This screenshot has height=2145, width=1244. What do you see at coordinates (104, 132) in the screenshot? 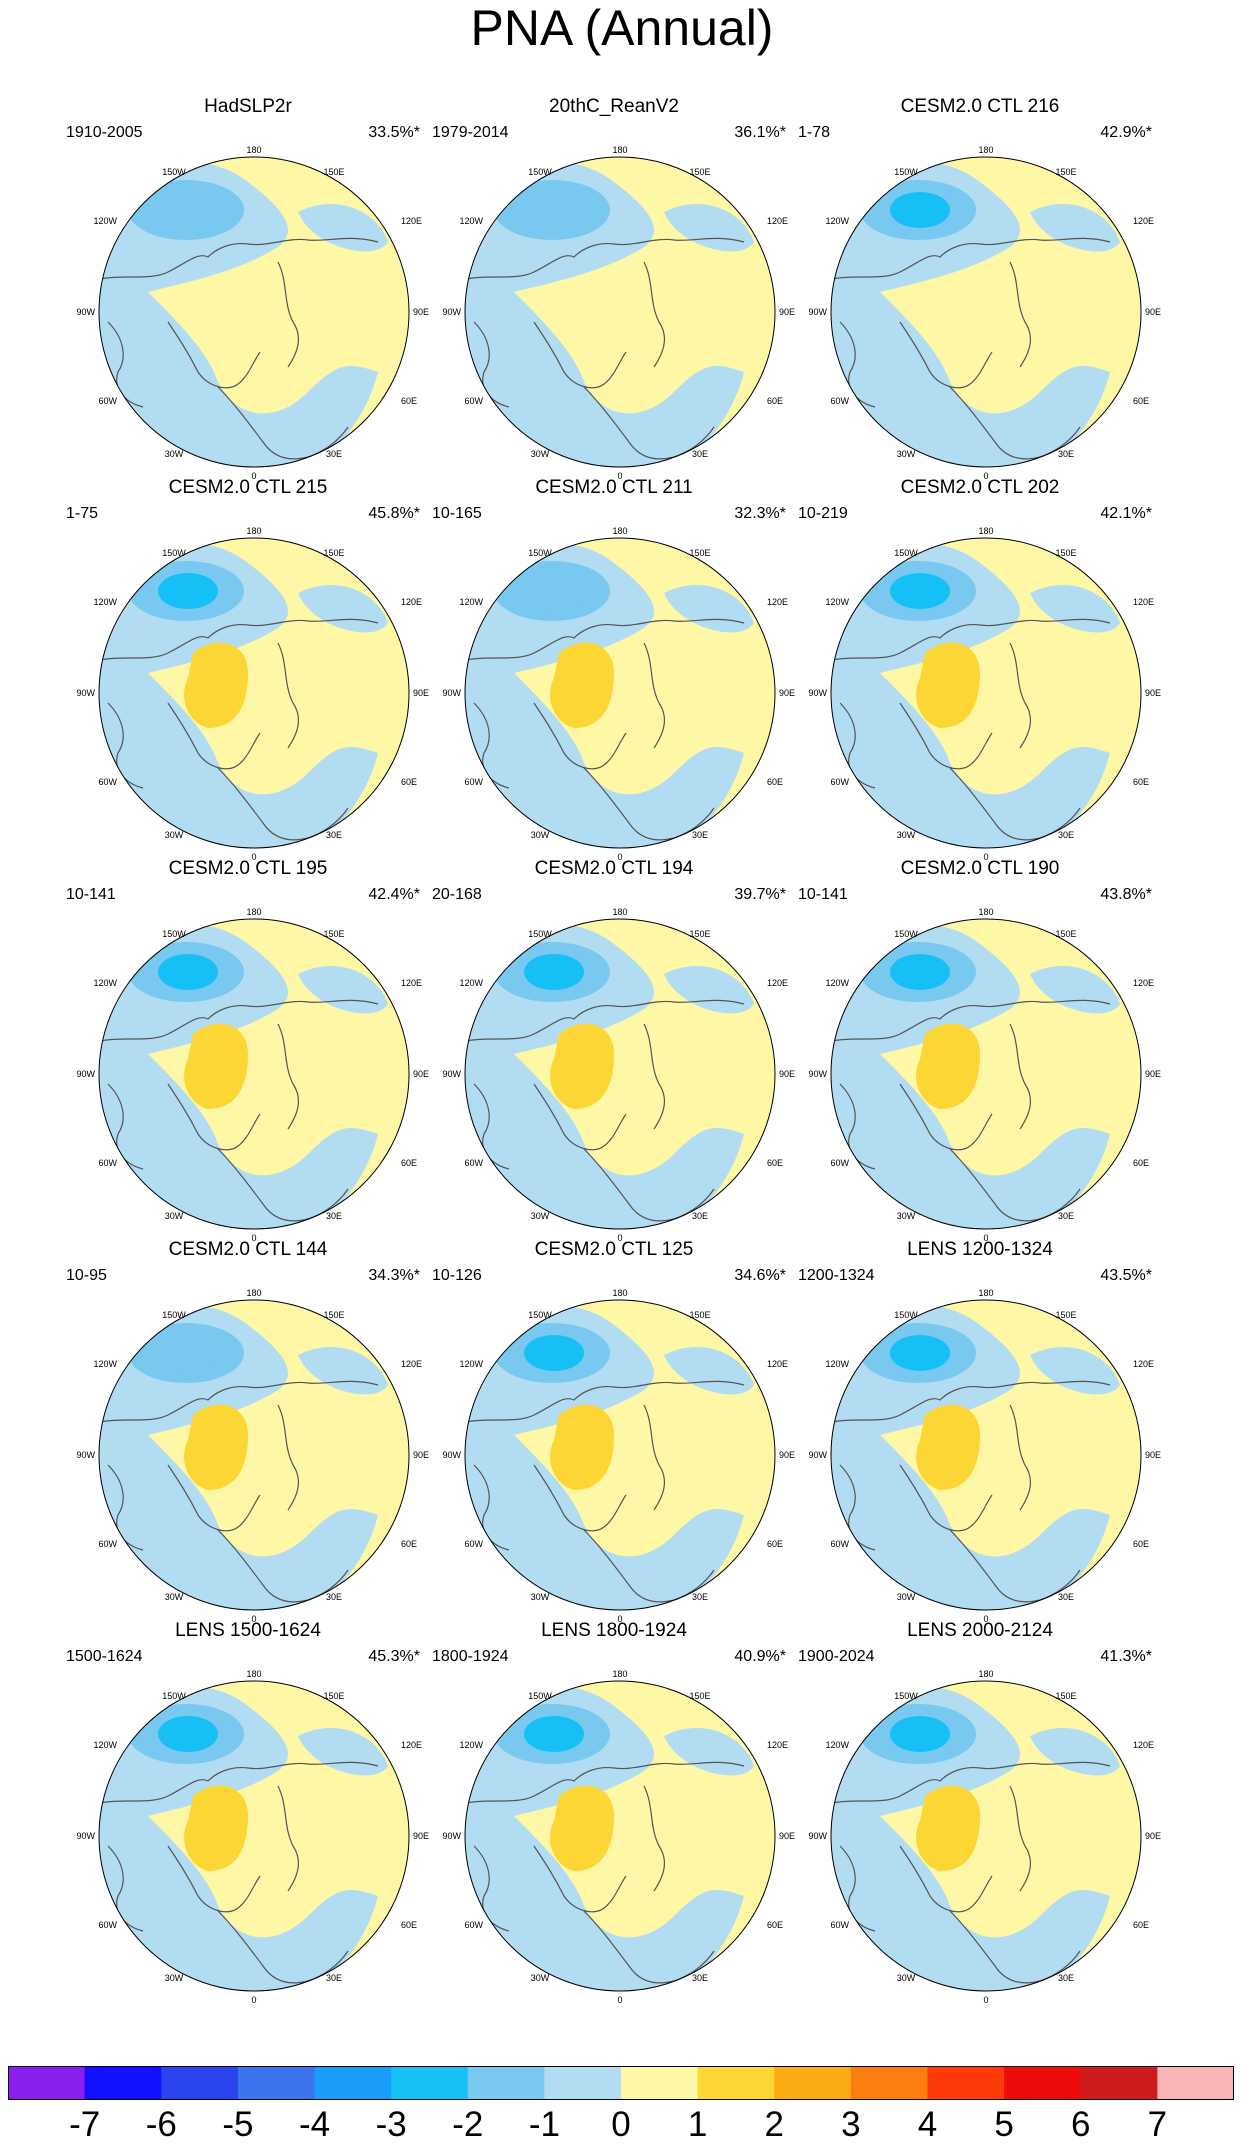
I see `panel-period: 1910-2005` at bounding box center [104, 132].